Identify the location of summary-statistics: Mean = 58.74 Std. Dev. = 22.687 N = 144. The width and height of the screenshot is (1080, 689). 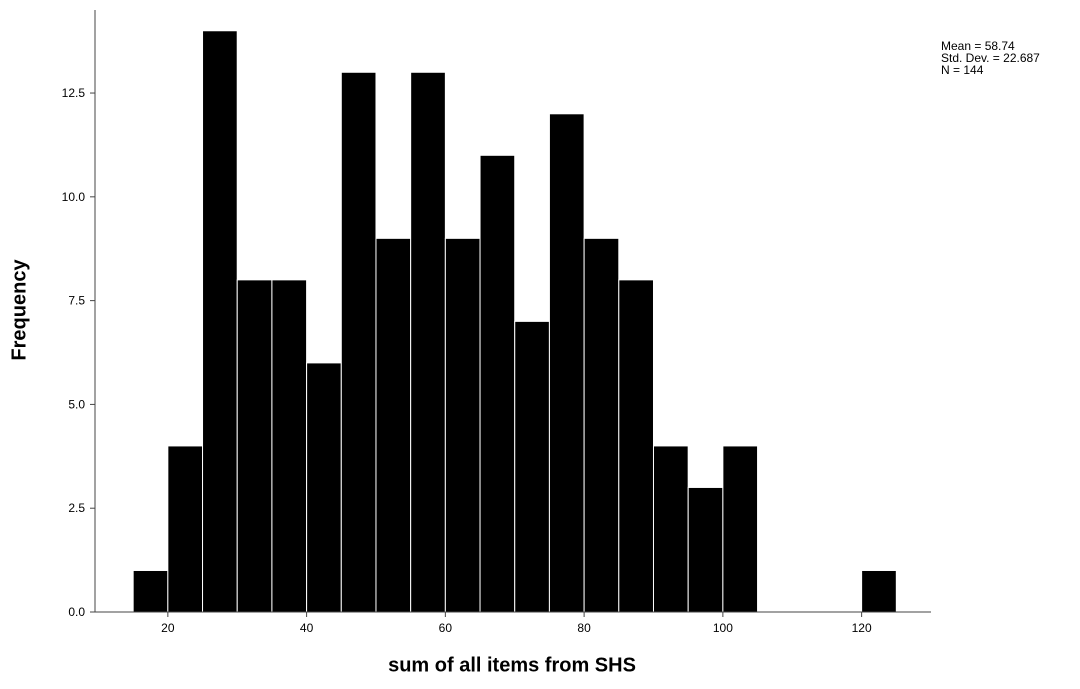
(990, 58).